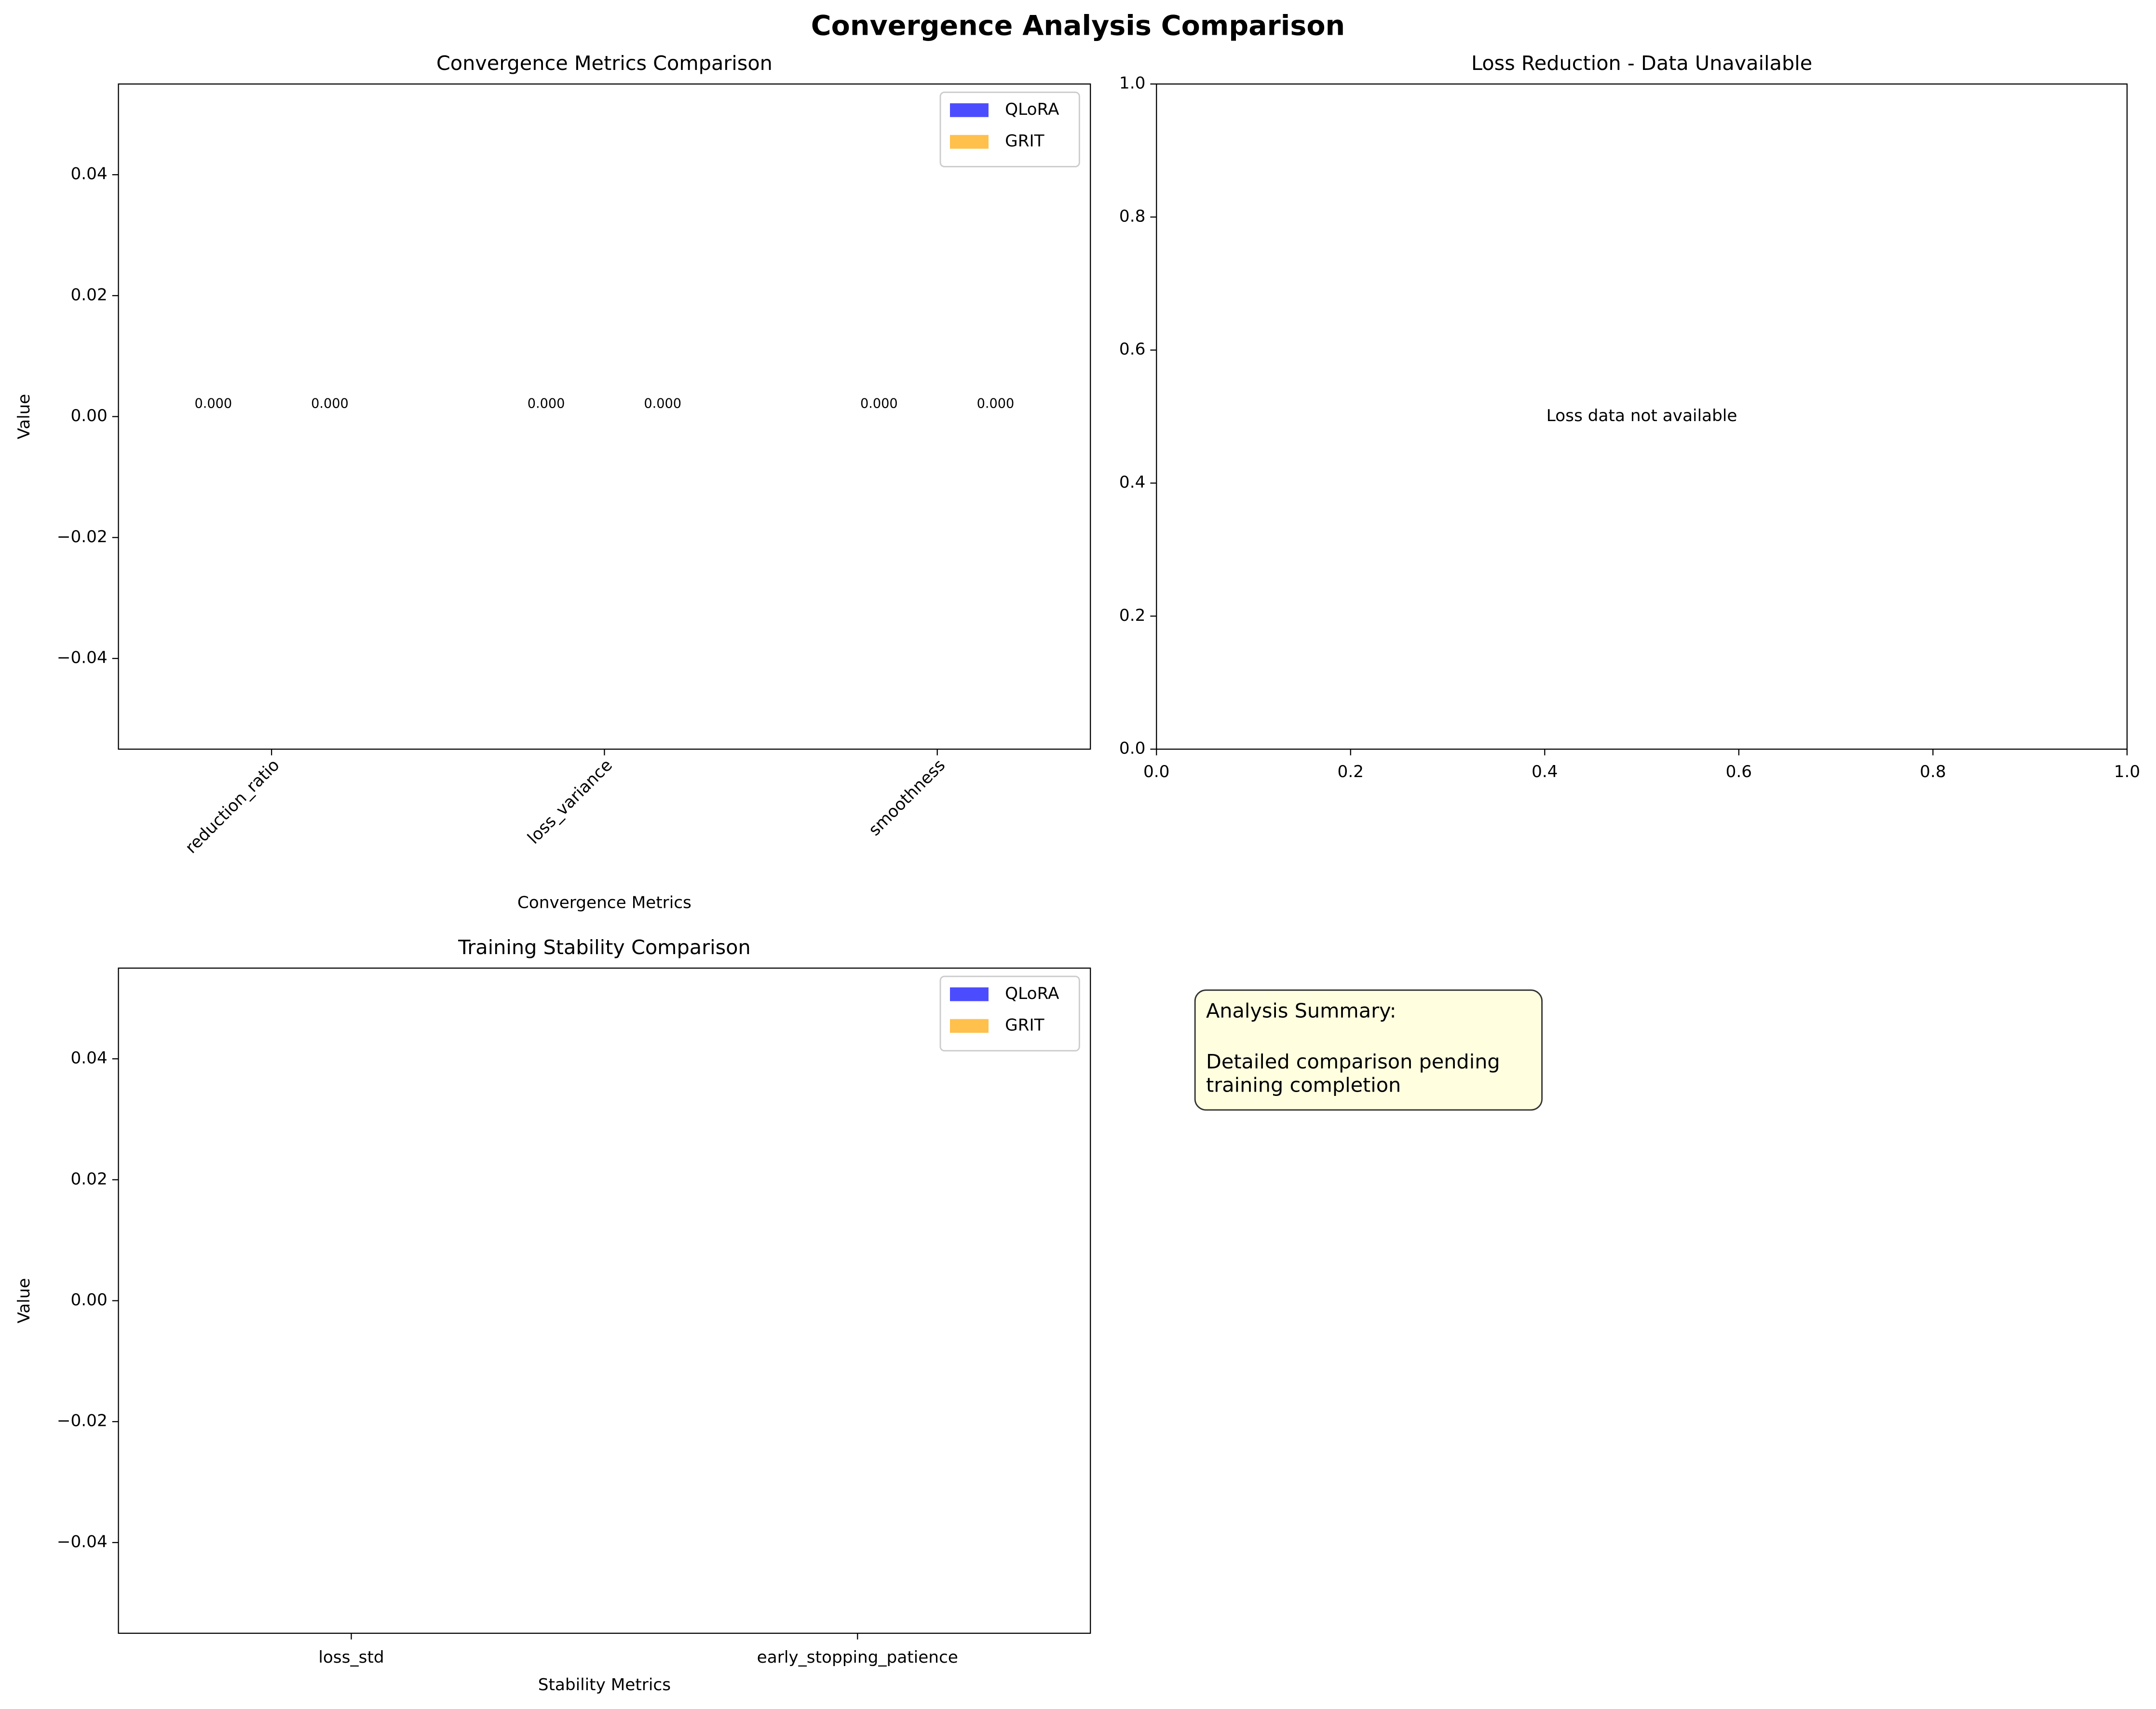 The image size is (2156, 1709). I want to click on annotation: Loss data not available, so click(1642, 415).